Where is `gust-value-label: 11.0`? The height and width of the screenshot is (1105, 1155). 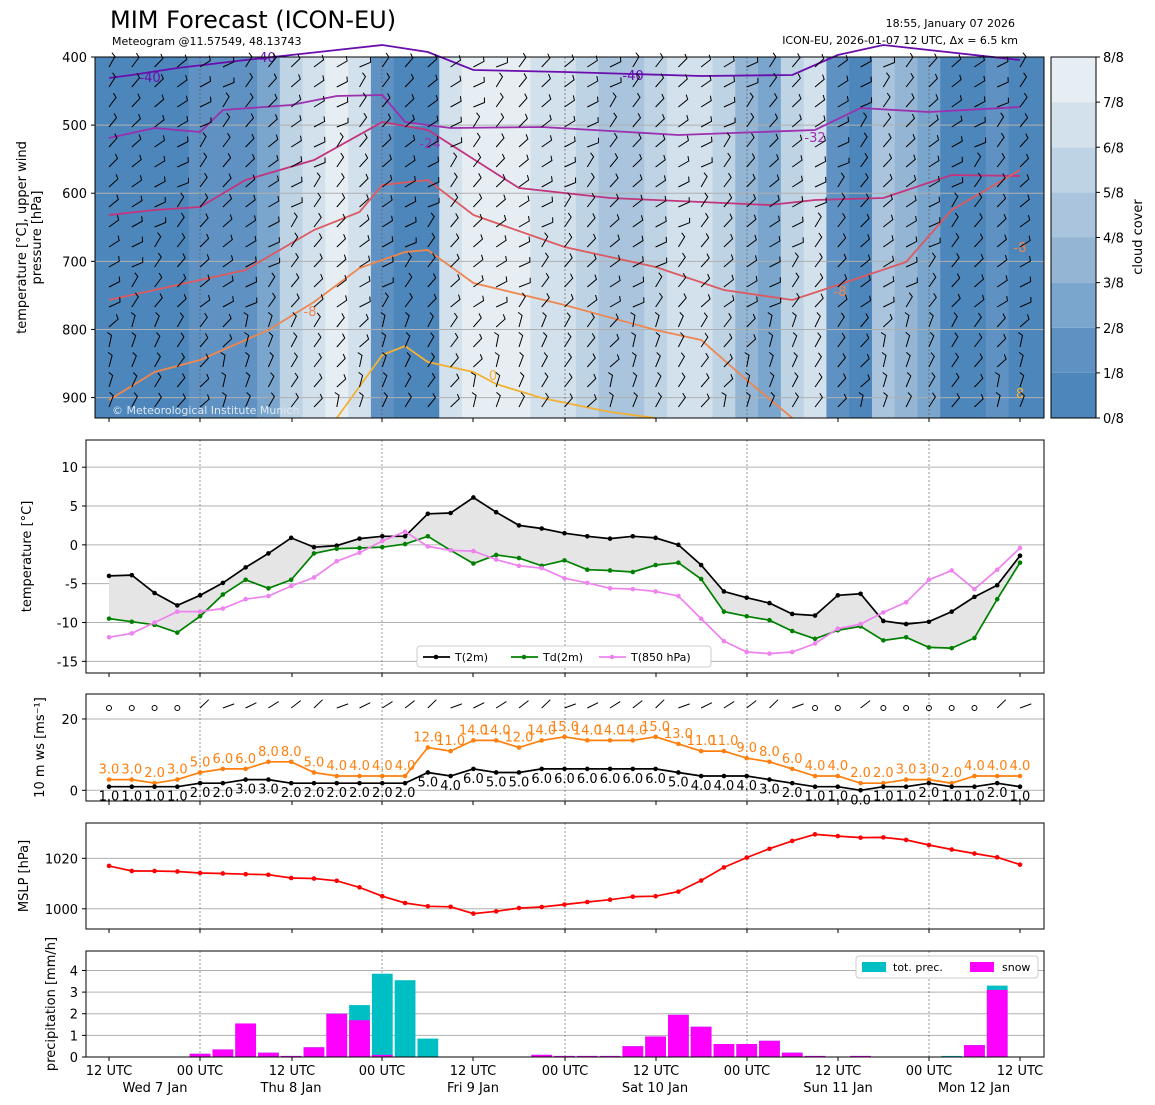
gust-value-label: 11.0 is located at coordinates (723, 741).